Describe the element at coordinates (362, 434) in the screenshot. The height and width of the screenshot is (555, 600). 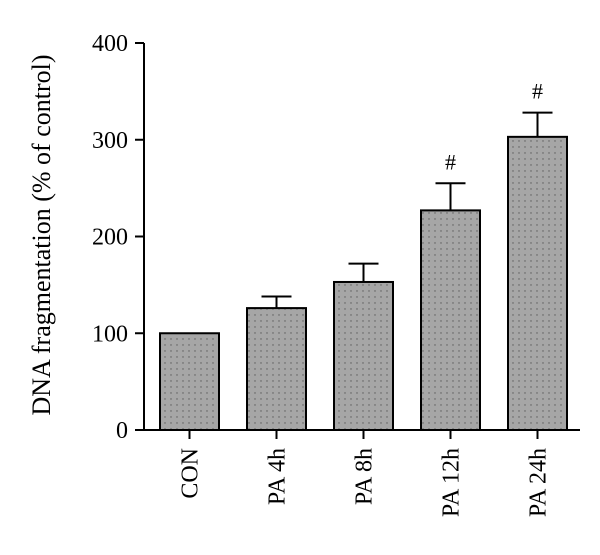
I see `x-axis` at that location.